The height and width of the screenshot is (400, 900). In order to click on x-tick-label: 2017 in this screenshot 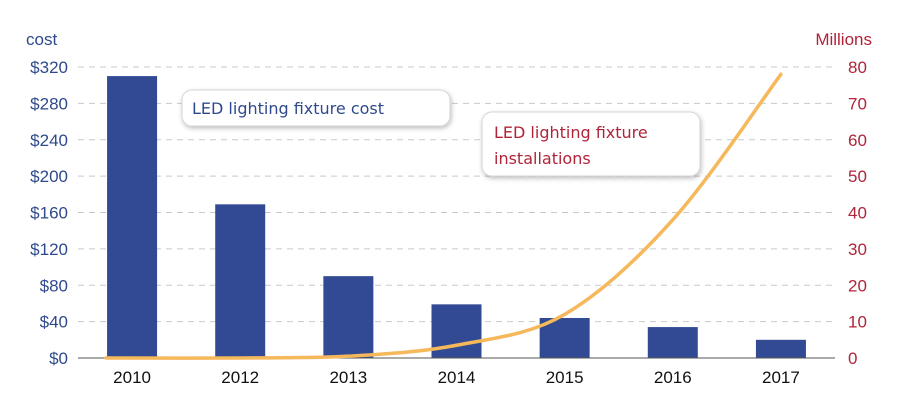, I will do `click(781, 377)`.